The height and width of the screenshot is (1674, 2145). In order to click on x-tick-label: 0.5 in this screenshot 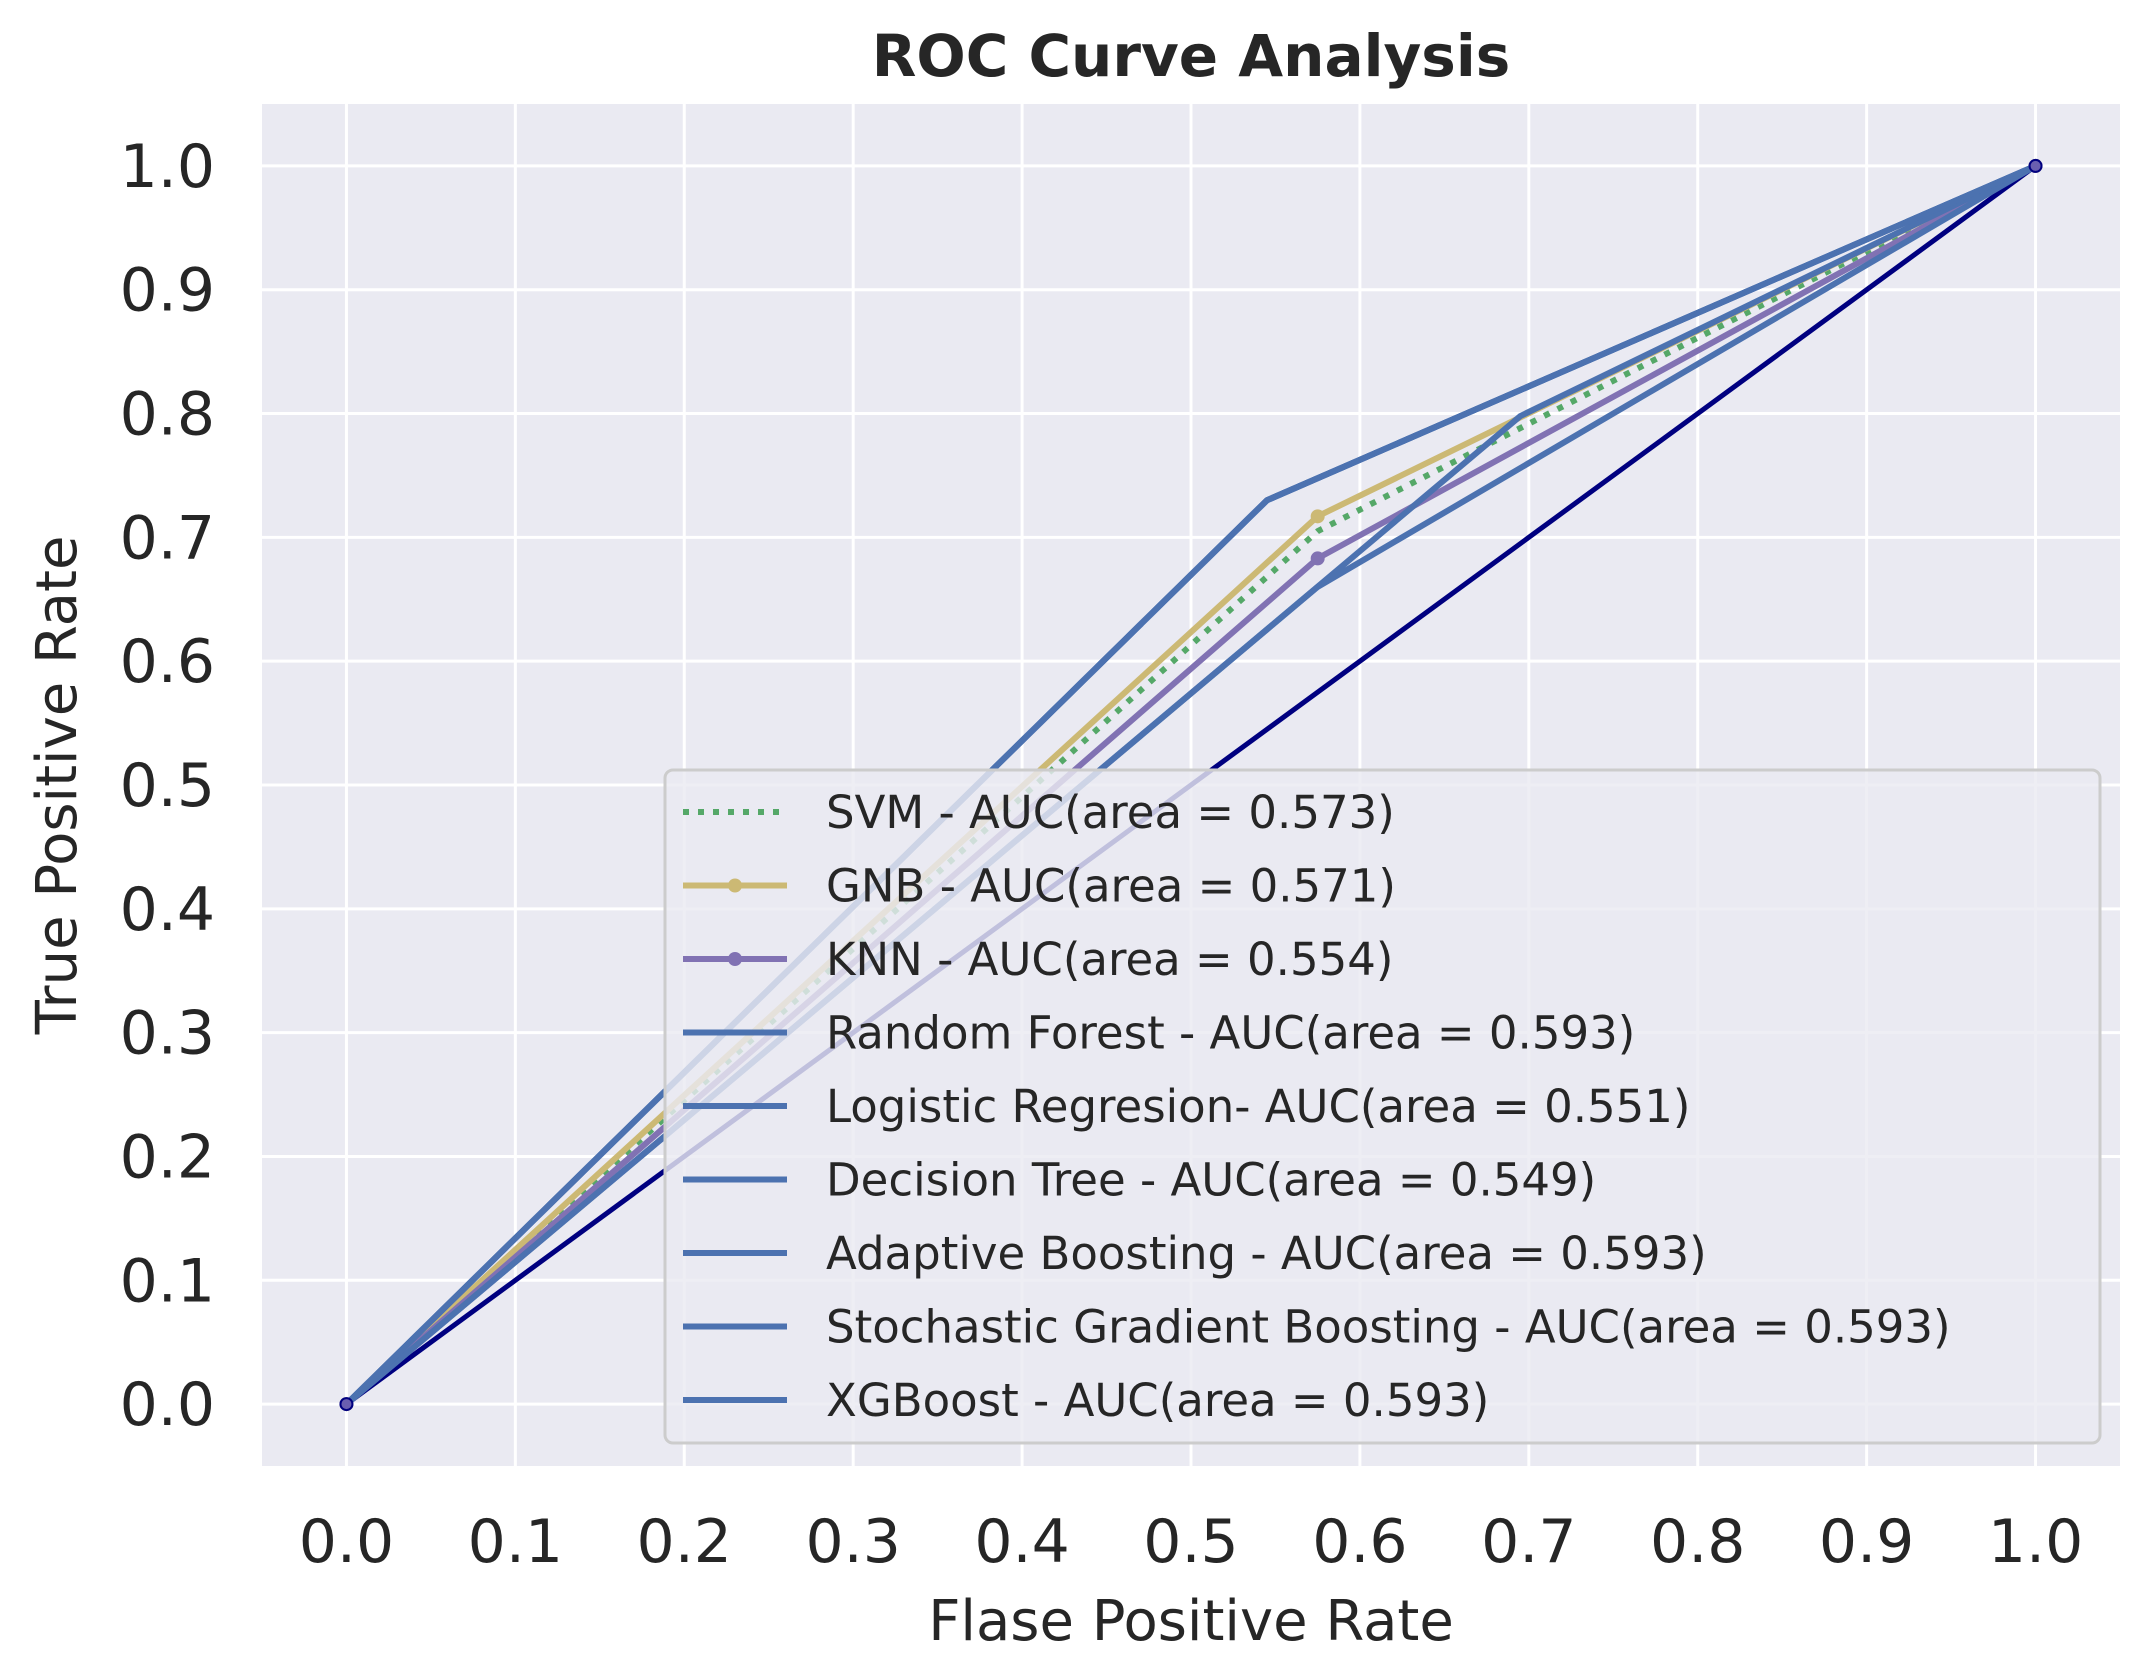, I will do `click(1190, 1542)`.